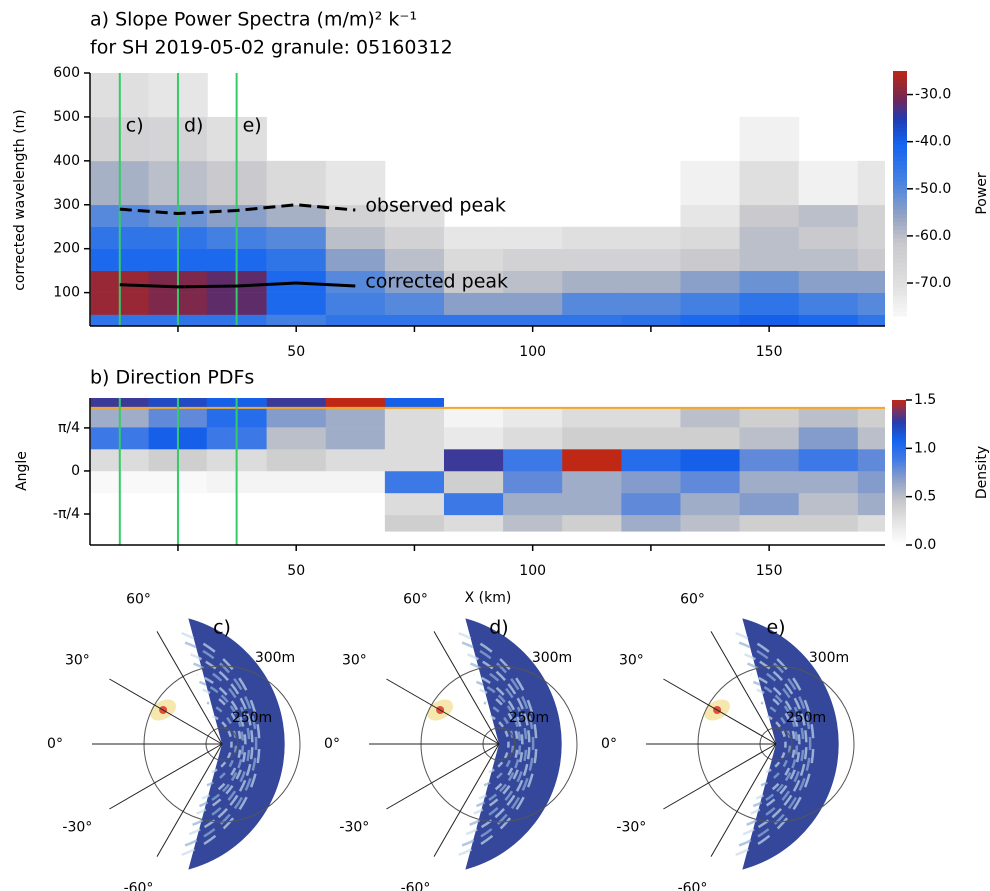  Describe the element at coordinates (925, 497) in the screenshot. I see `colorbar-tick-label: 0.5` at that location.